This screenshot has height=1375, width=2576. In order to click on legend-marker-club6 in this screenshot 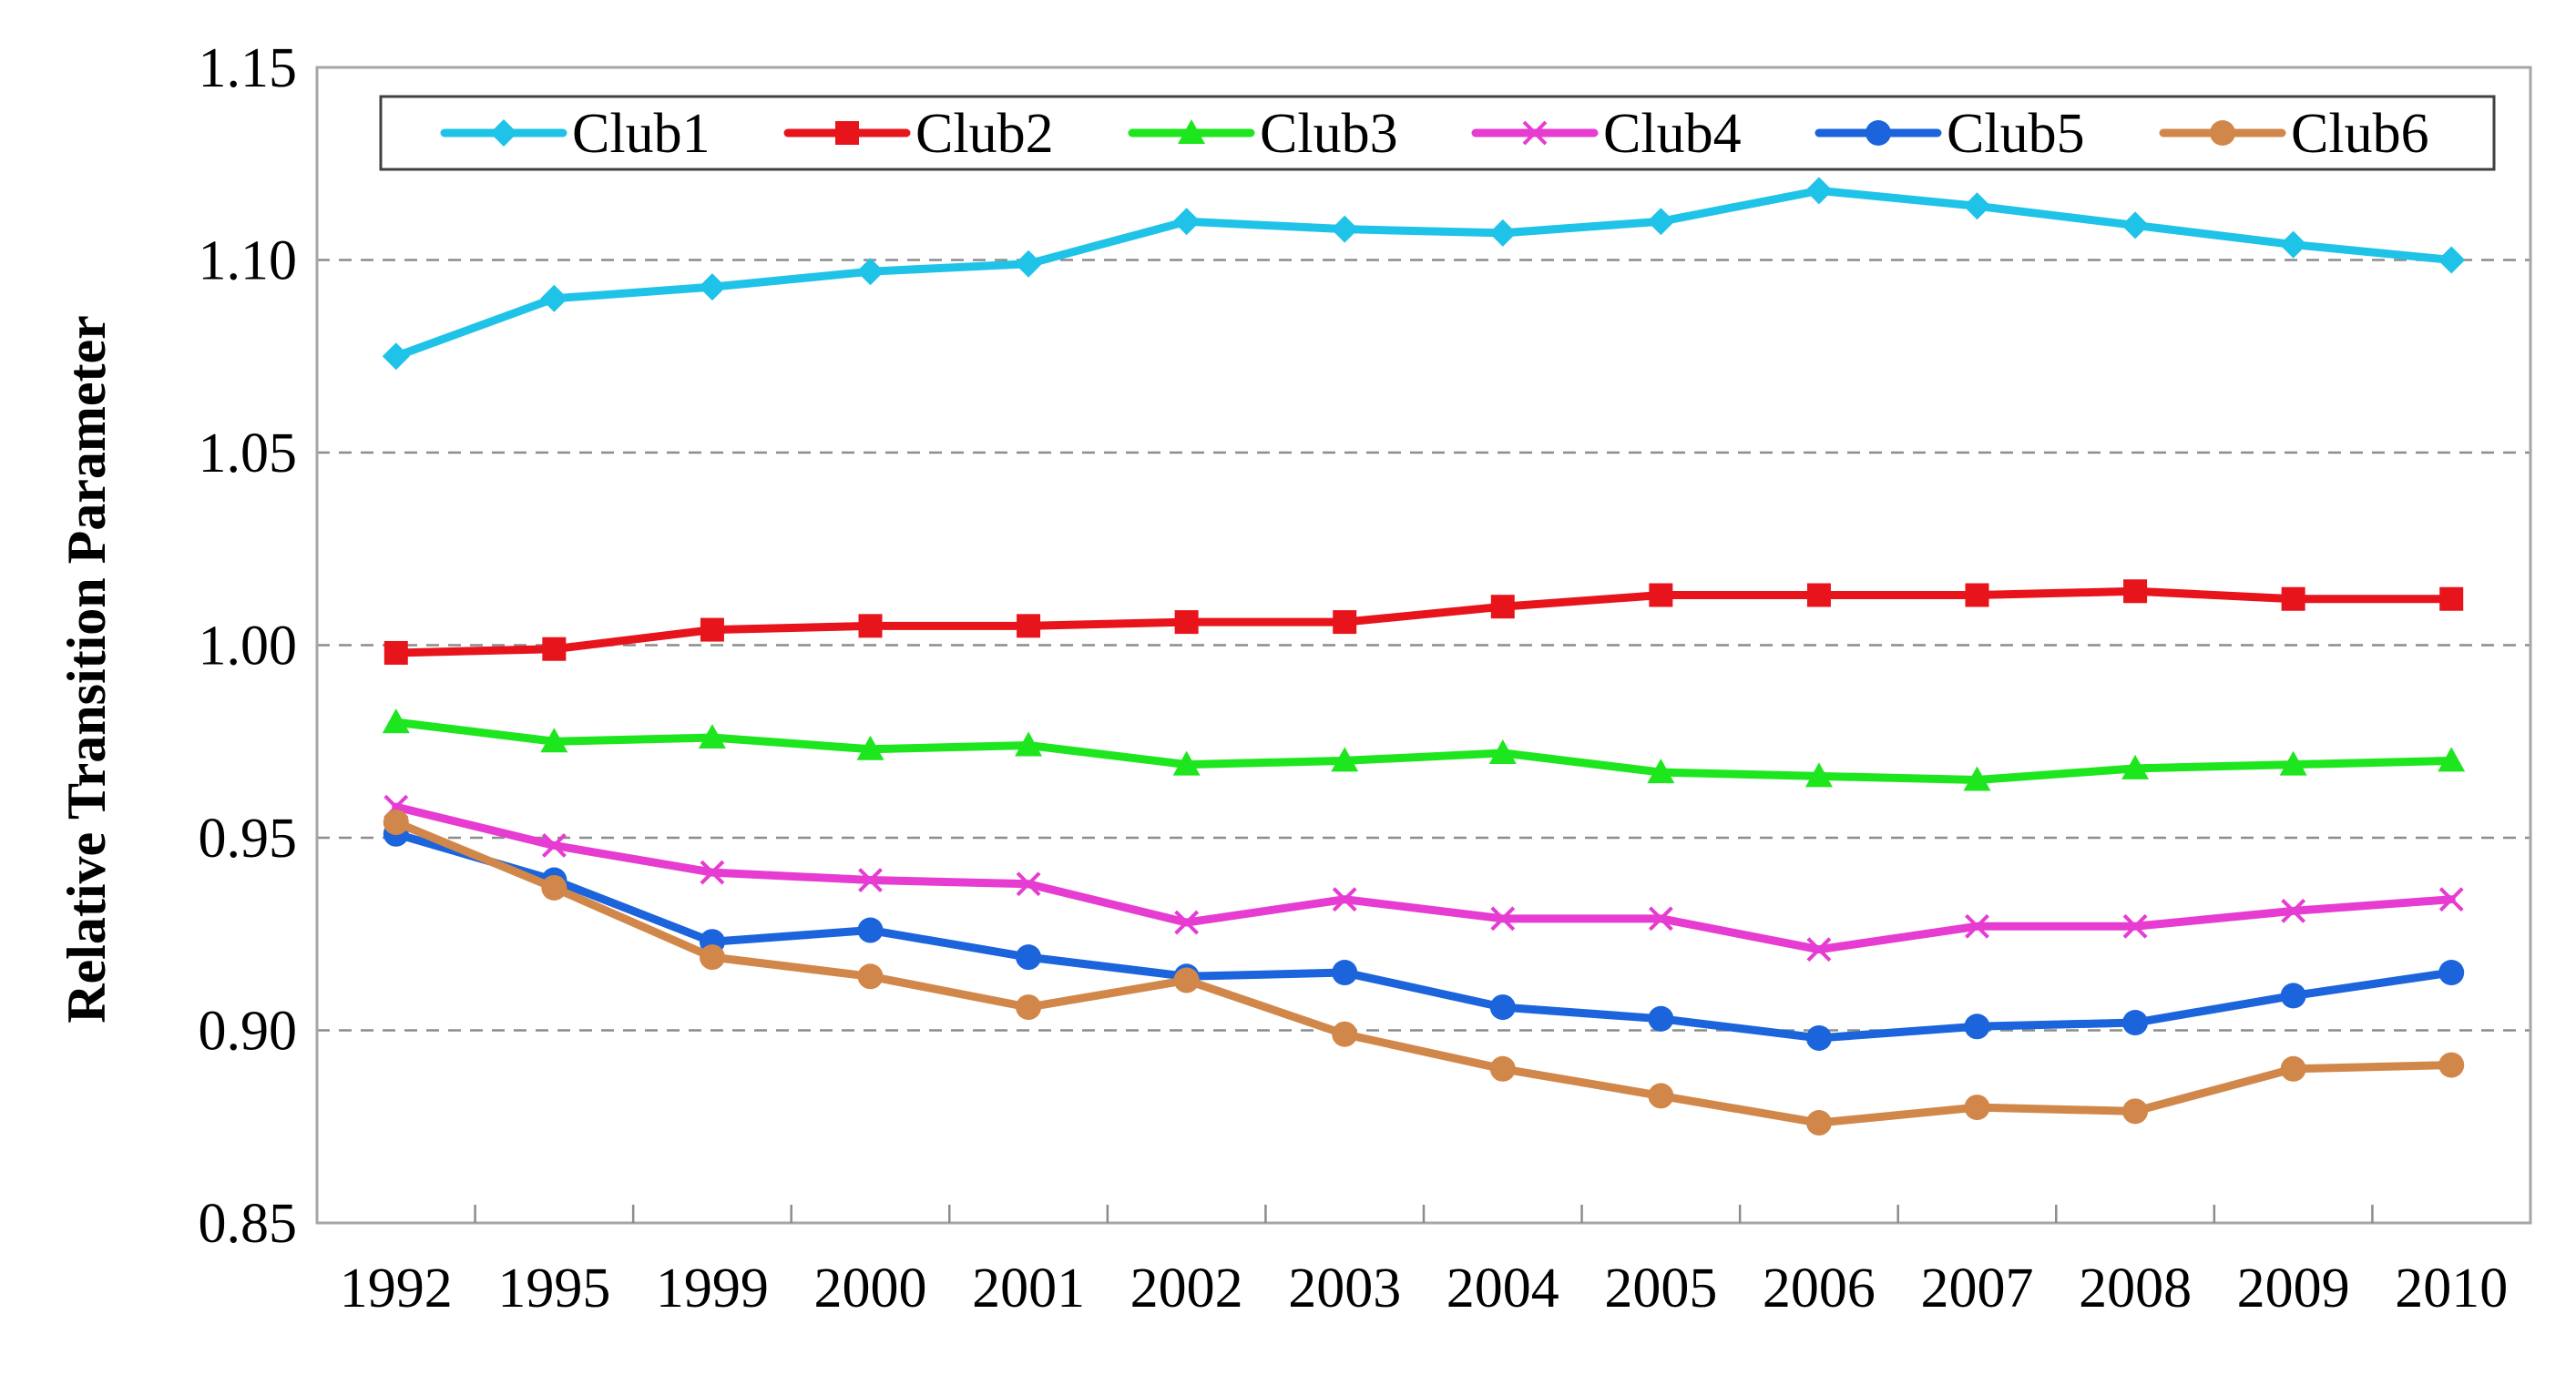, I will do `click(2222, 133)`.